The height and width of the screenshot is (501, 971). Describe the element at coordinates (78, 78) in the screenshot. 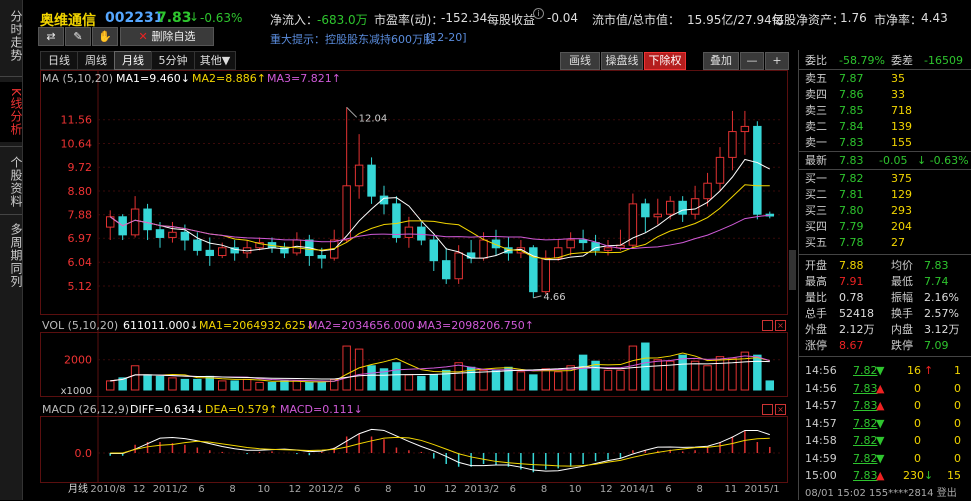

I see `ma-legend-title: MA (5,10,20)` at that location.